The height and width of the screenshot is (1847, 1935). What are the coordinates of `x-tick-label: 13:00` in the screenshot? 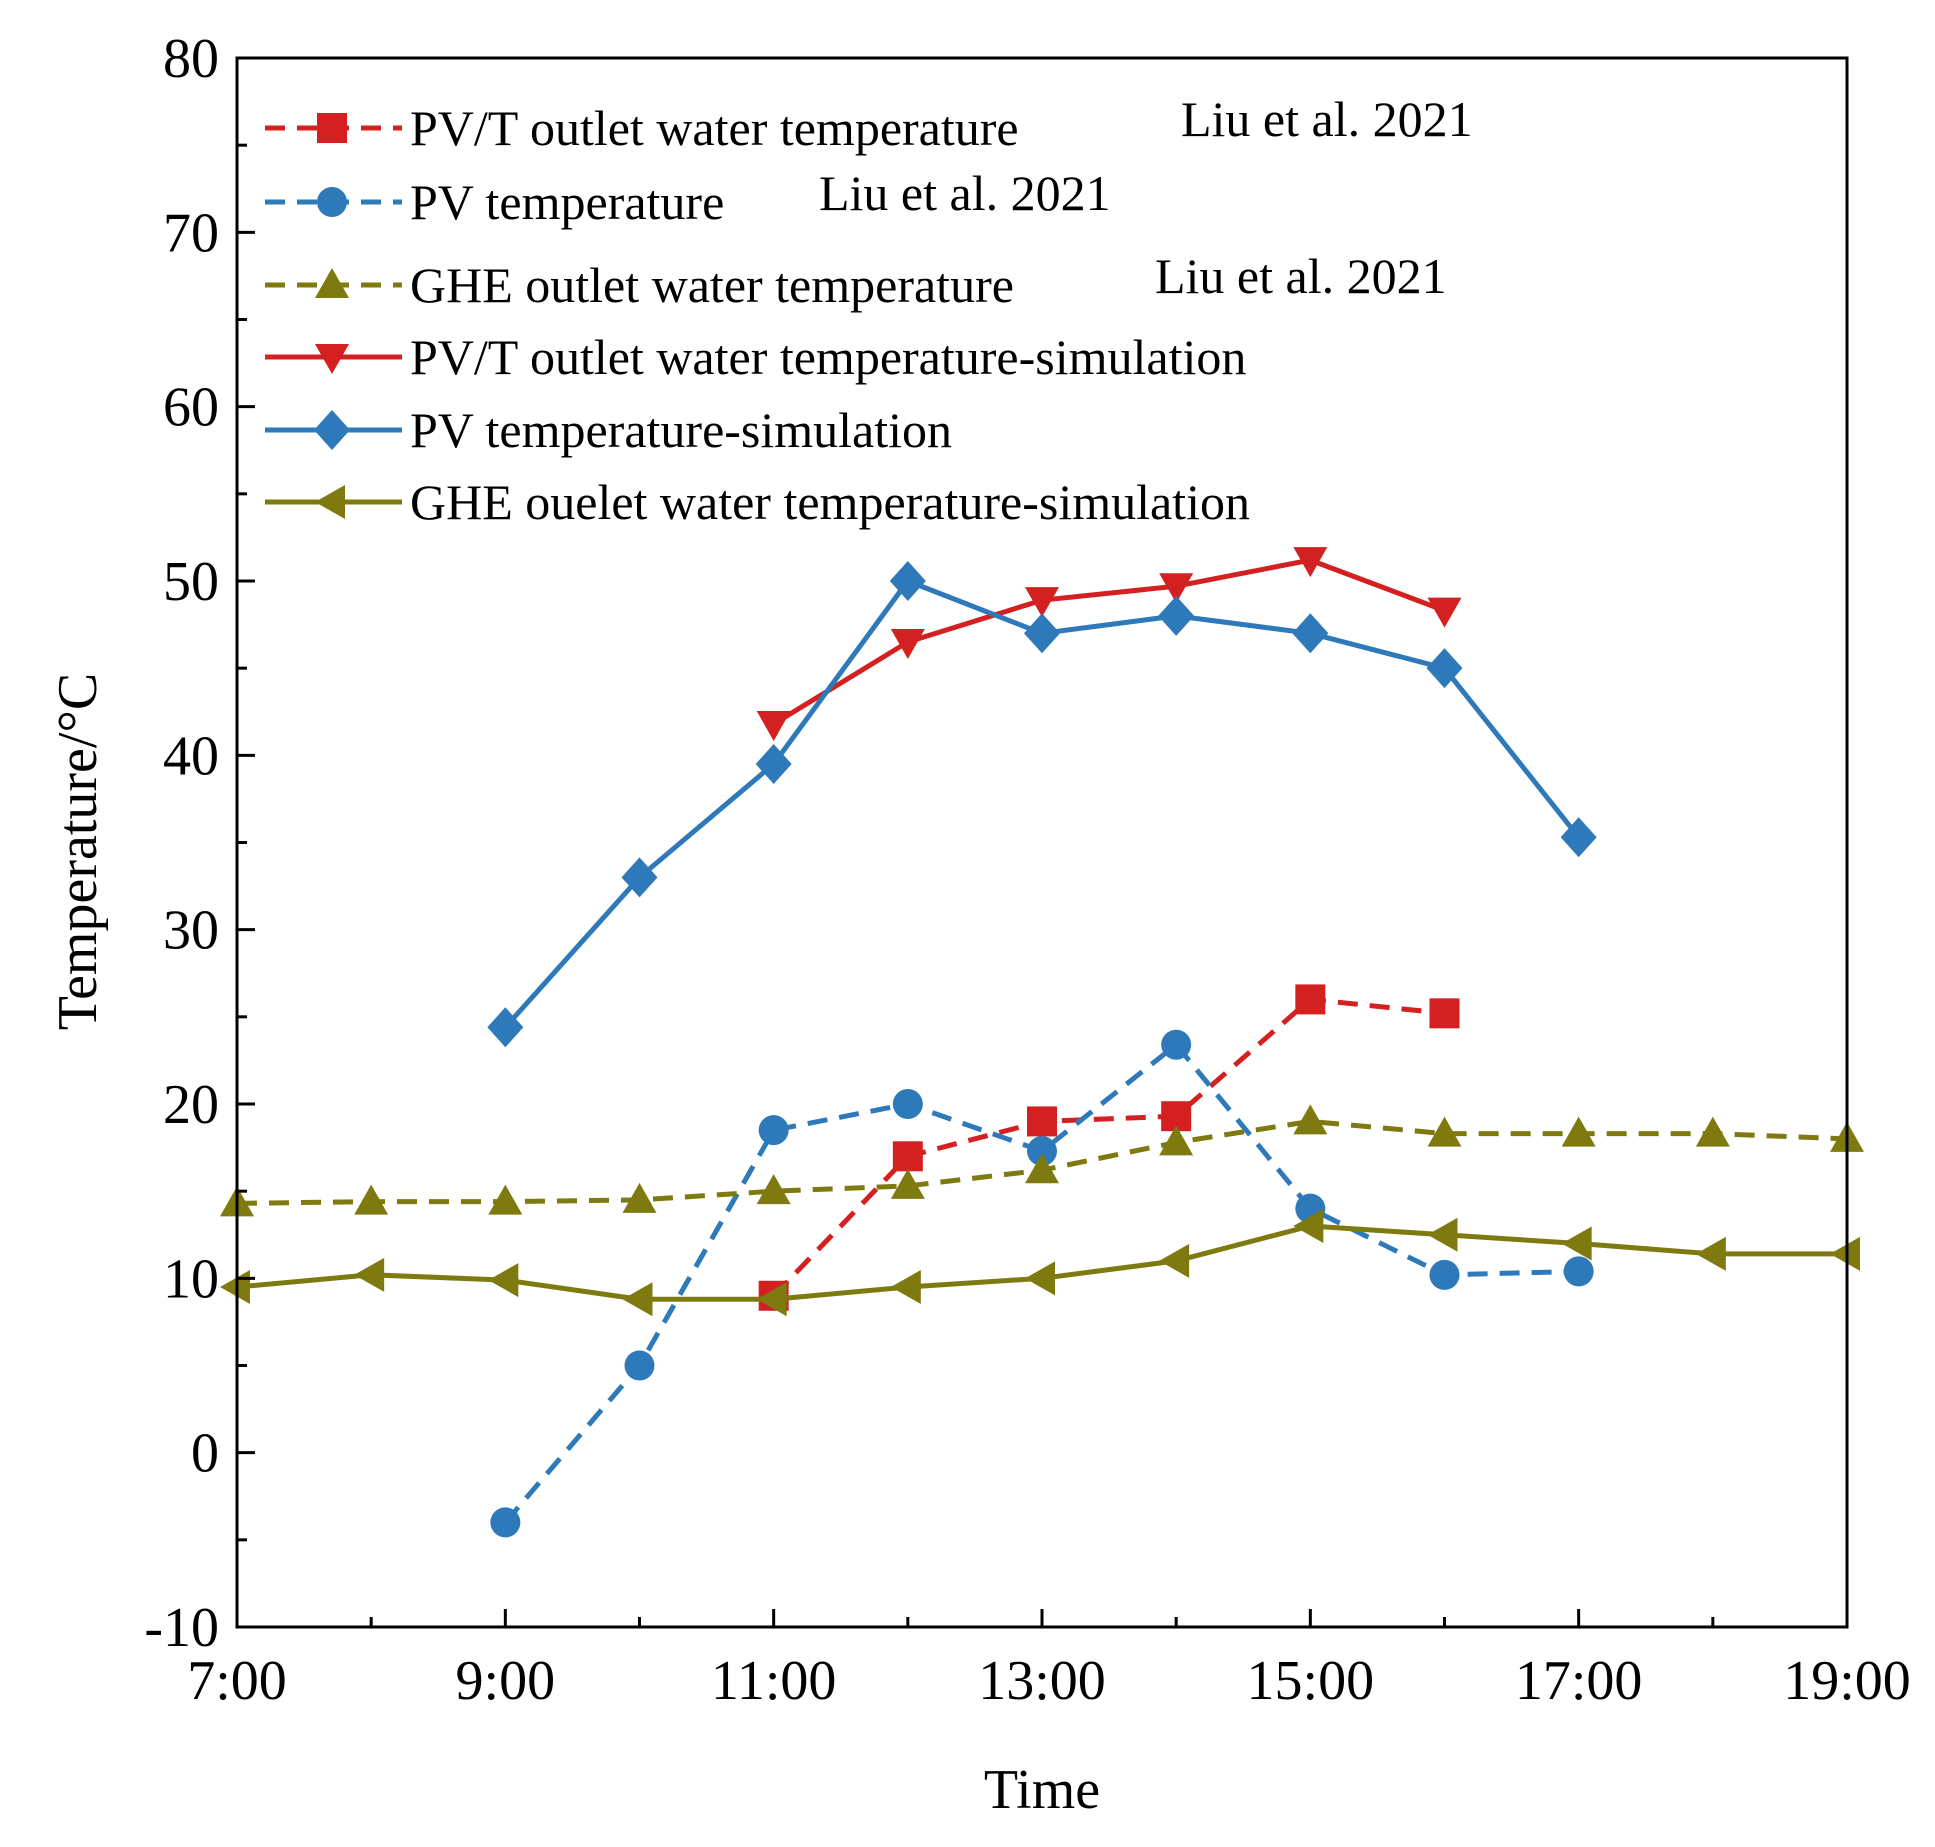 It's located at (1042, 1681).